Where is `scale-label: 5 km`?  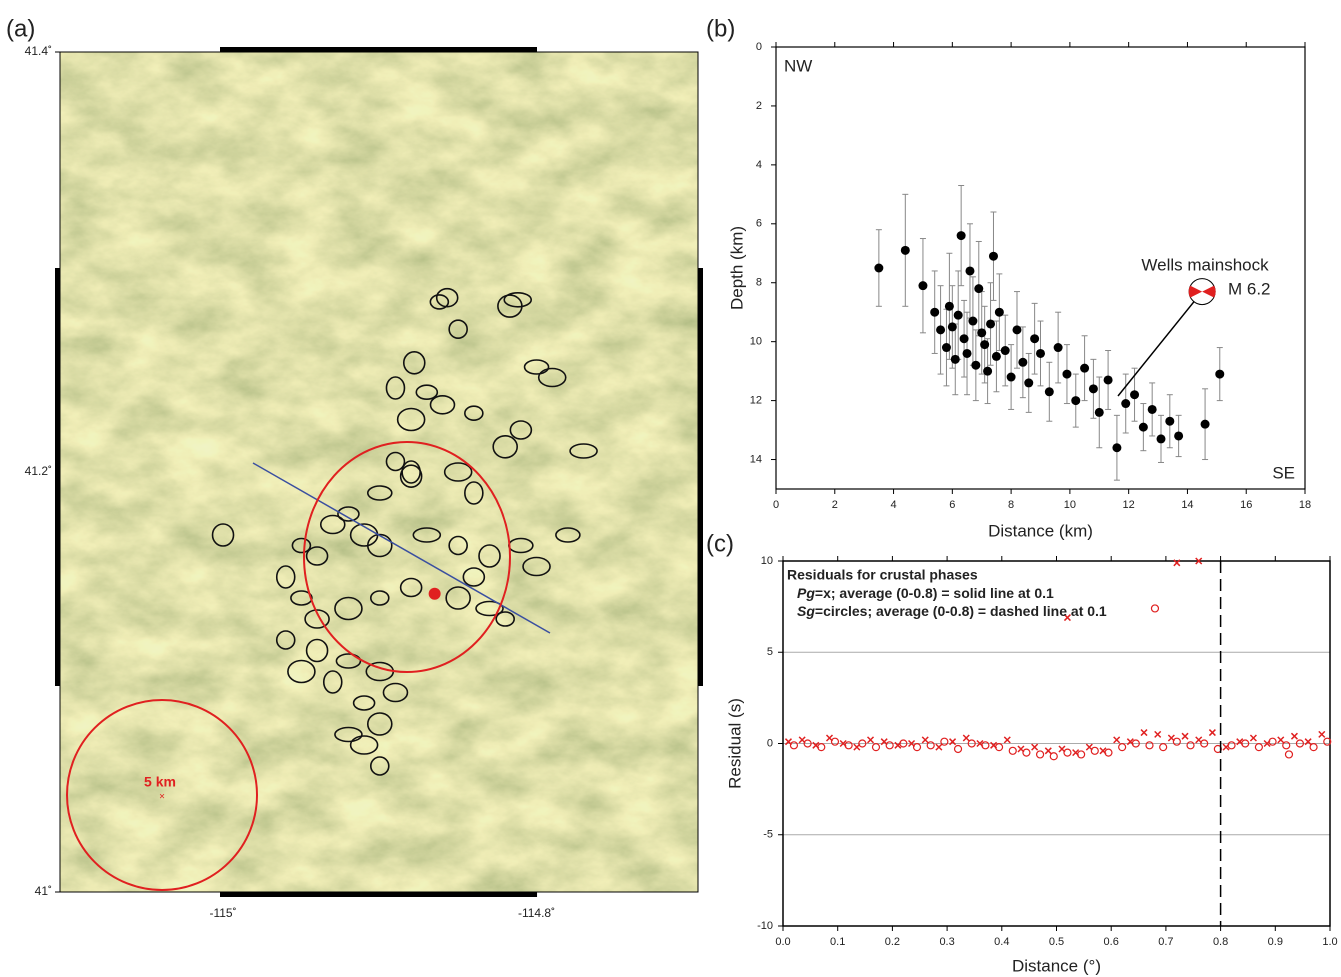
scale-label: 5 km is located at coordinates (160, 782).